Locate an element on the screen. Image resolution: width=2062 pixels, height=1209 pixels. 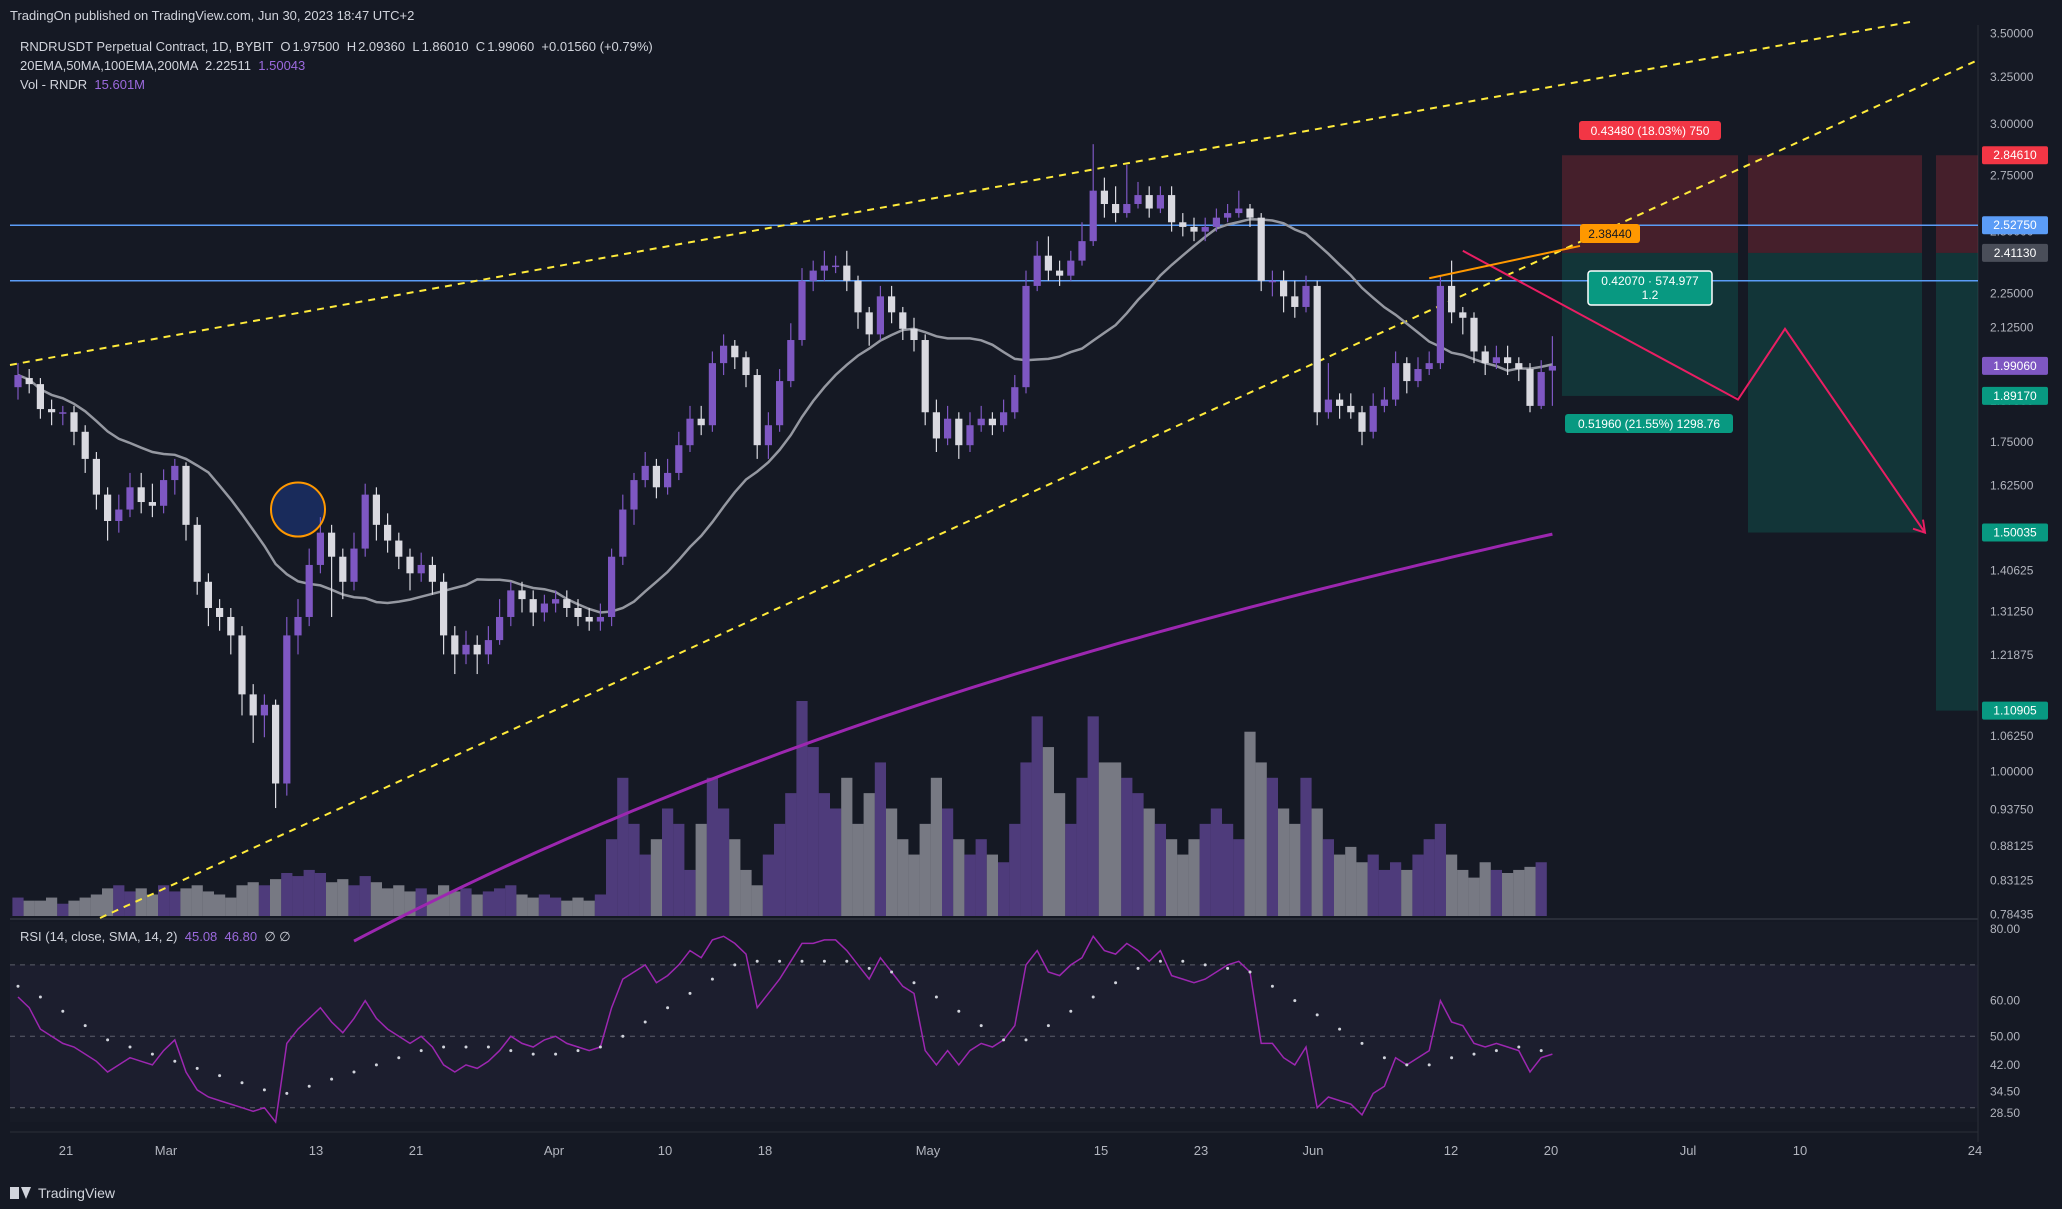
price-tick-label: 1.06250 is located at coordinates (2012, 736).